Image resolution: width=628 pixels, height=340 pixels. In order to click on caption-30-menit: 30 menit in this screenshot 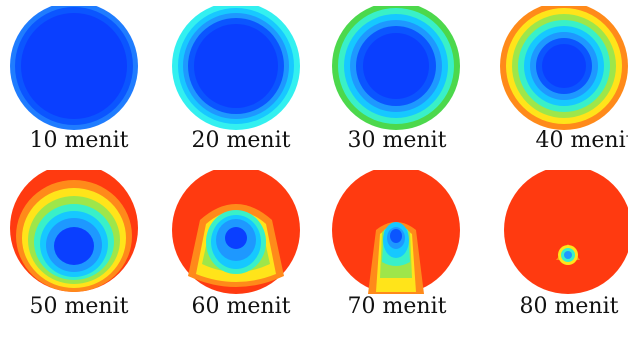, I will do `click(397, 140)`.